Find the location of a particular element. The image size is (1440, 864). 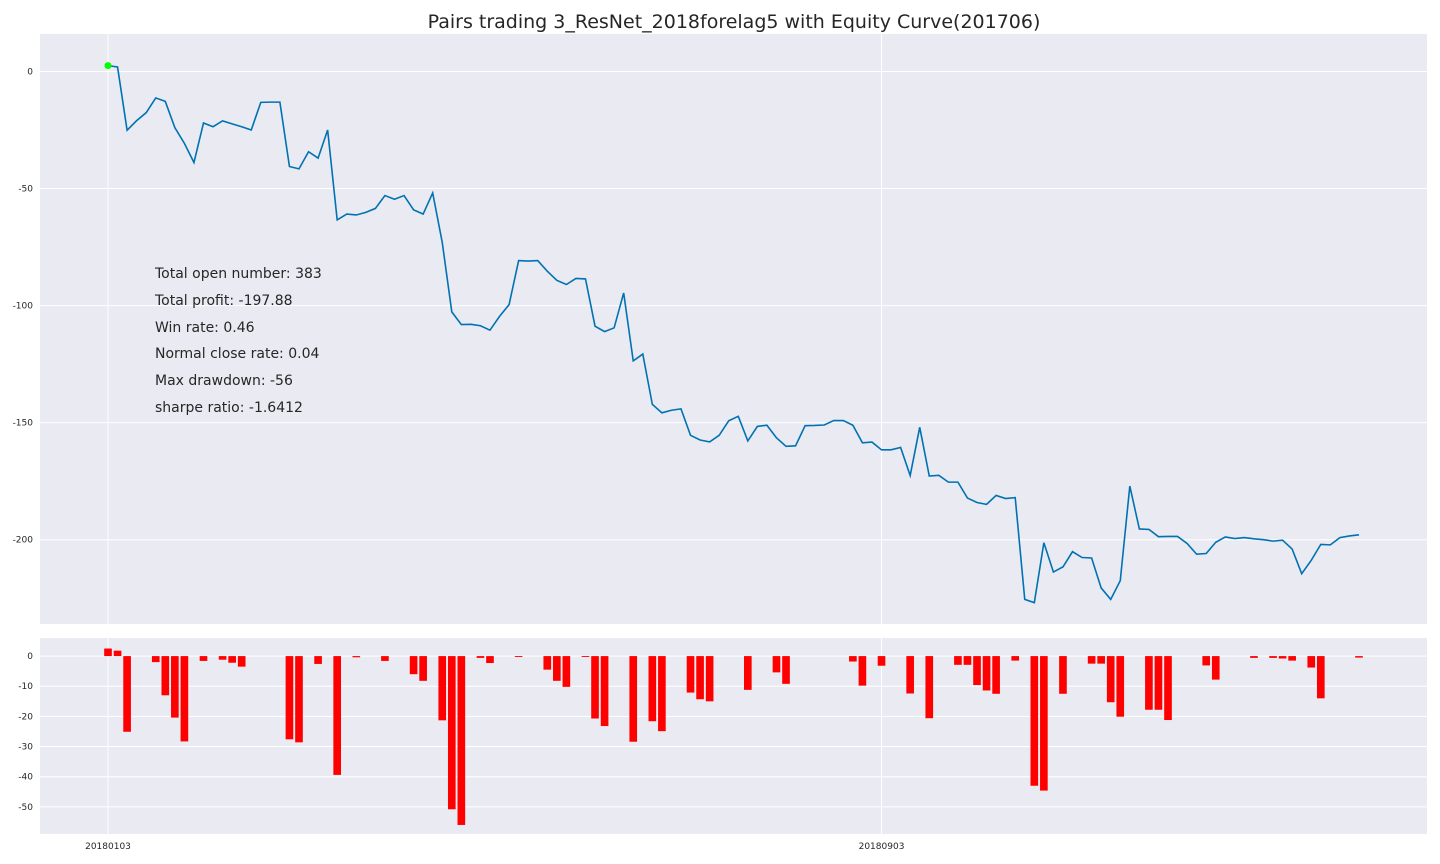

x-tick: 20180903 is located at coordinates (882, 847).